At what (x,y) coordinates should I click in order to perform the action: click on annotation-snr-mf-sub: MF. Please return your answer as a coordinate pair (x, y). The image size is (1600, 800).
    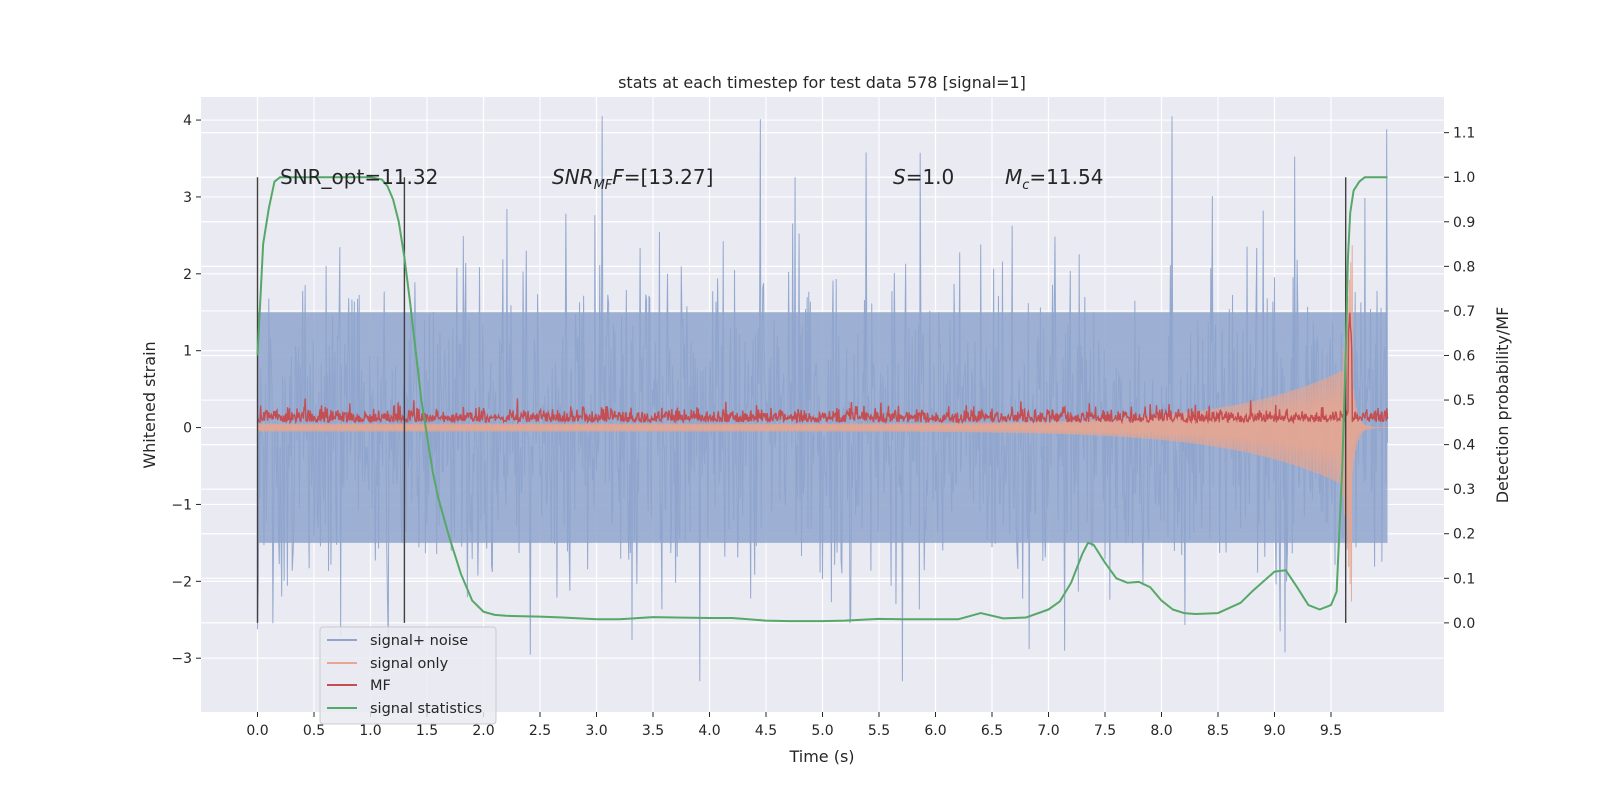
    Looking at the image, I should click on (603, 185).